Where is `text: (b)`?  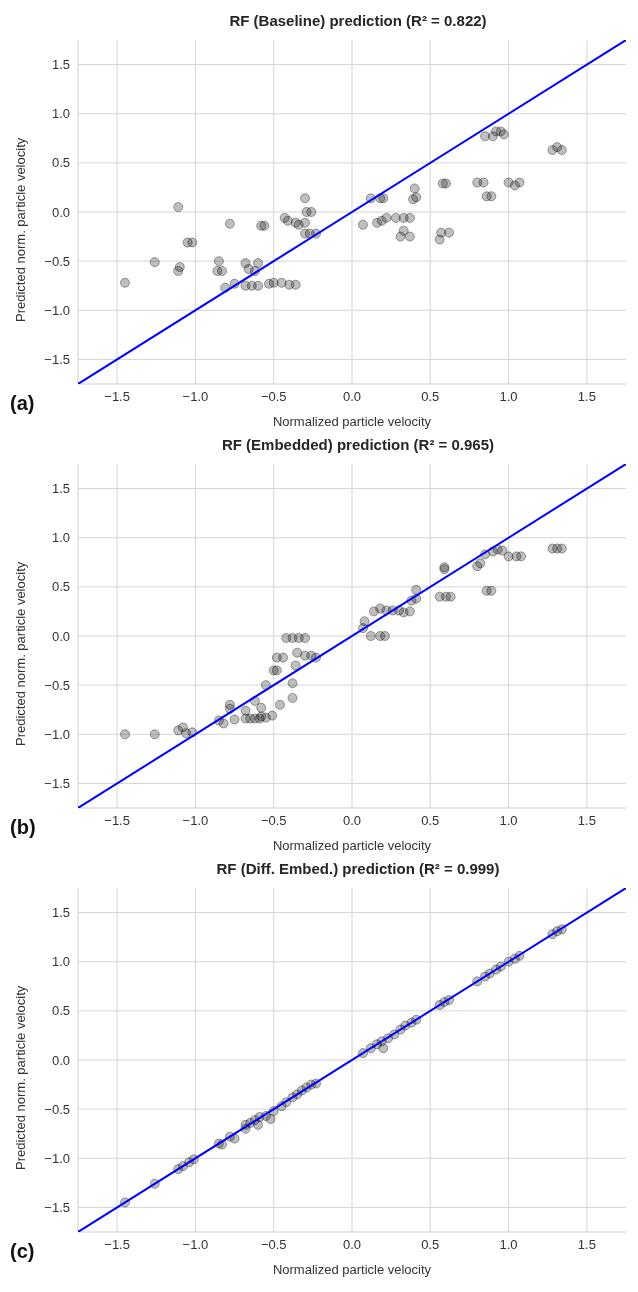
text: (b) is located at coordinates (23, 827).